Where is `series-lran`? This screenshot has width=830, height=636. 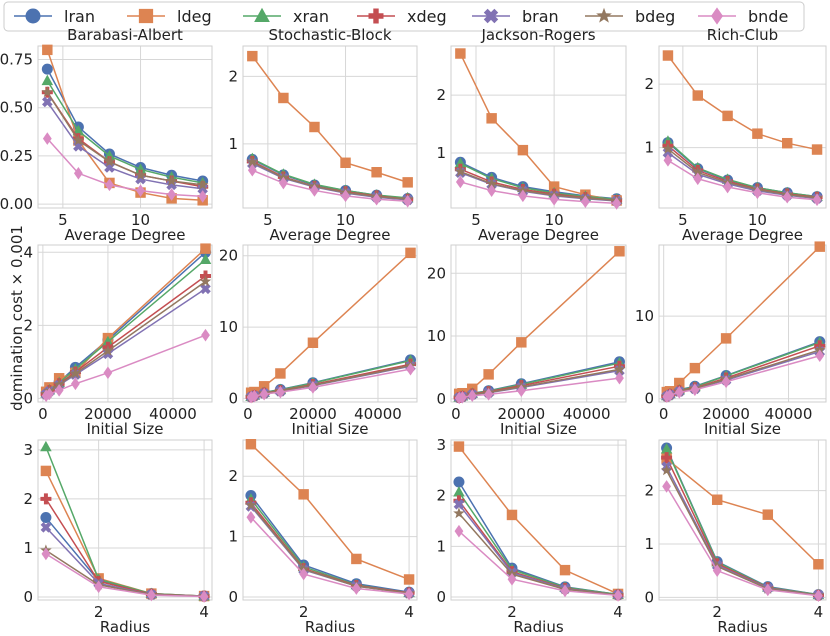
series-lran is located at coordinates (742, 170).